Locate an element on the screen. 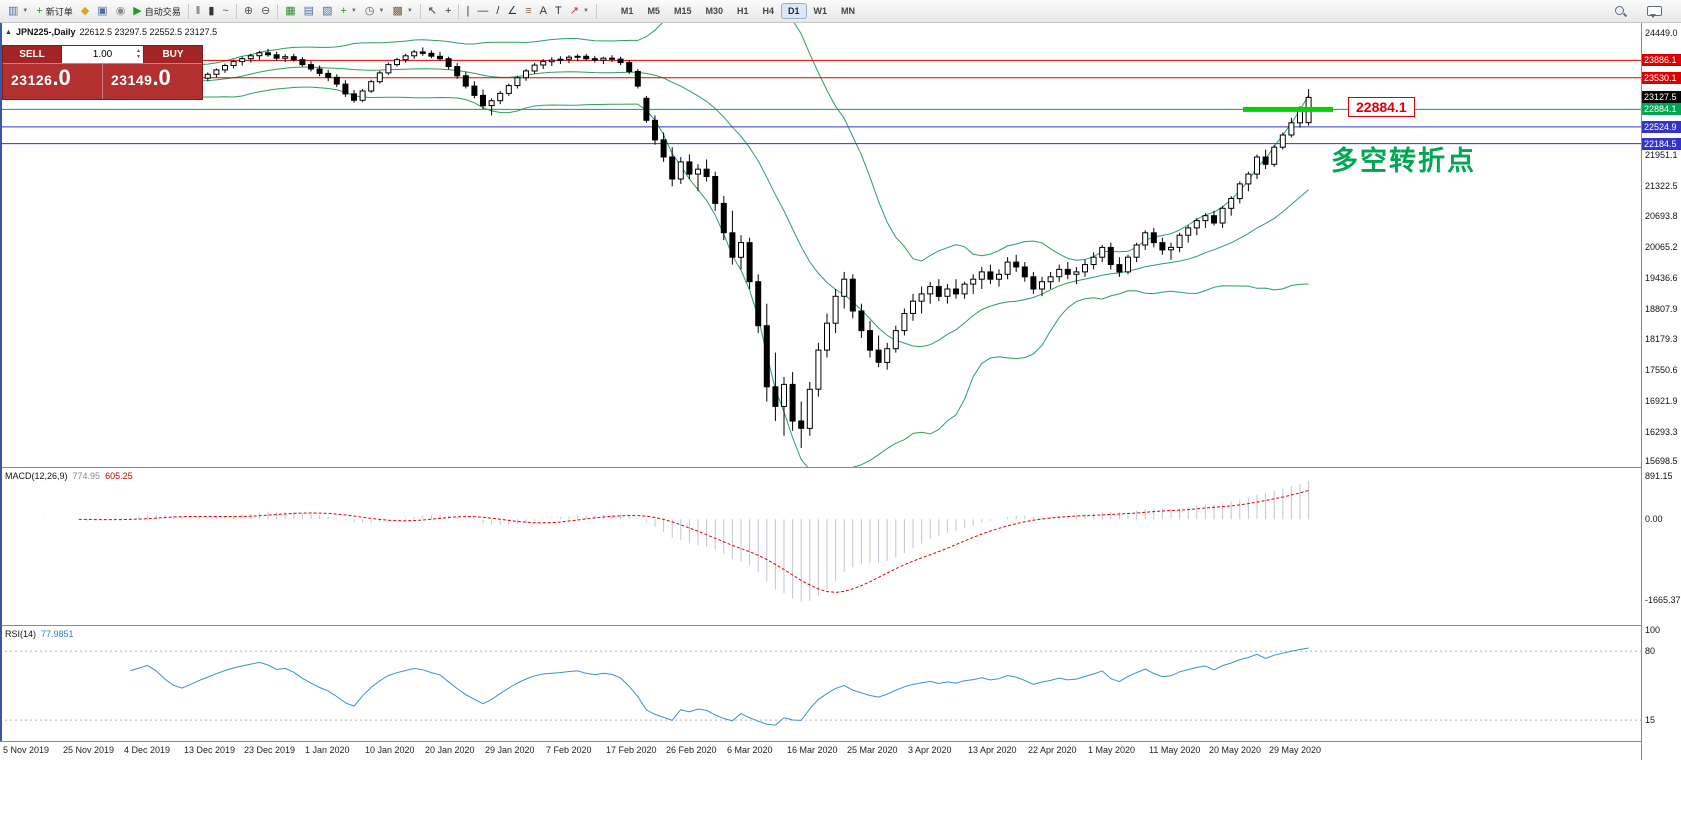 Image resolution: width=1681 pixels, height=814 pixels. templates-icon: ▩ is located at coordinates (397, 10).